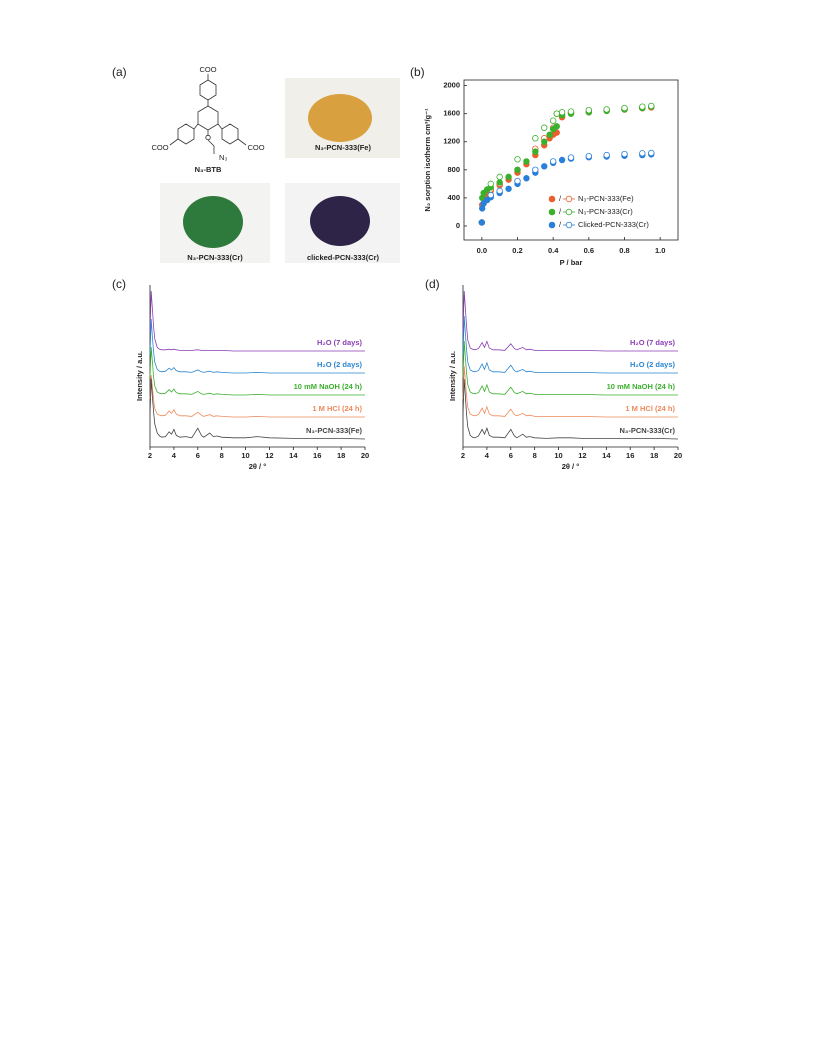 The image size is (816, 1056). What do you see at coordinates (451, 85) in the screenshot?
I see `y-tick-label: 2000` at bounding box center [451, 85].